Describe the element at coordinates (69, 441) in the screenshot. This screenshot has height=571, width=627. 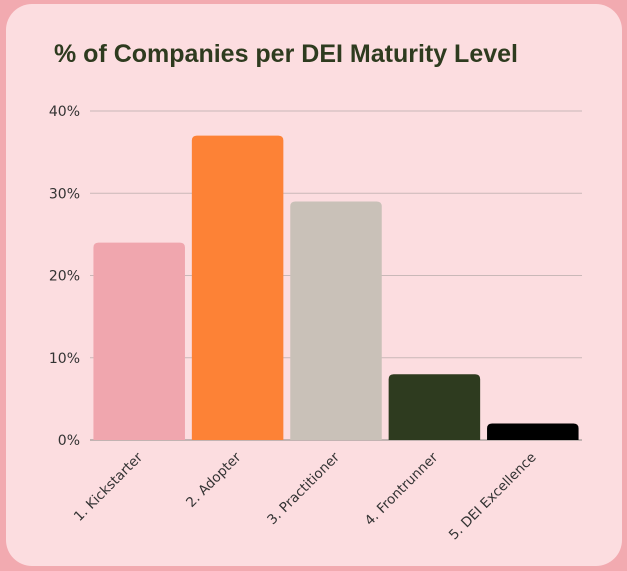
I see `y-tick-label: 0%` at that location.